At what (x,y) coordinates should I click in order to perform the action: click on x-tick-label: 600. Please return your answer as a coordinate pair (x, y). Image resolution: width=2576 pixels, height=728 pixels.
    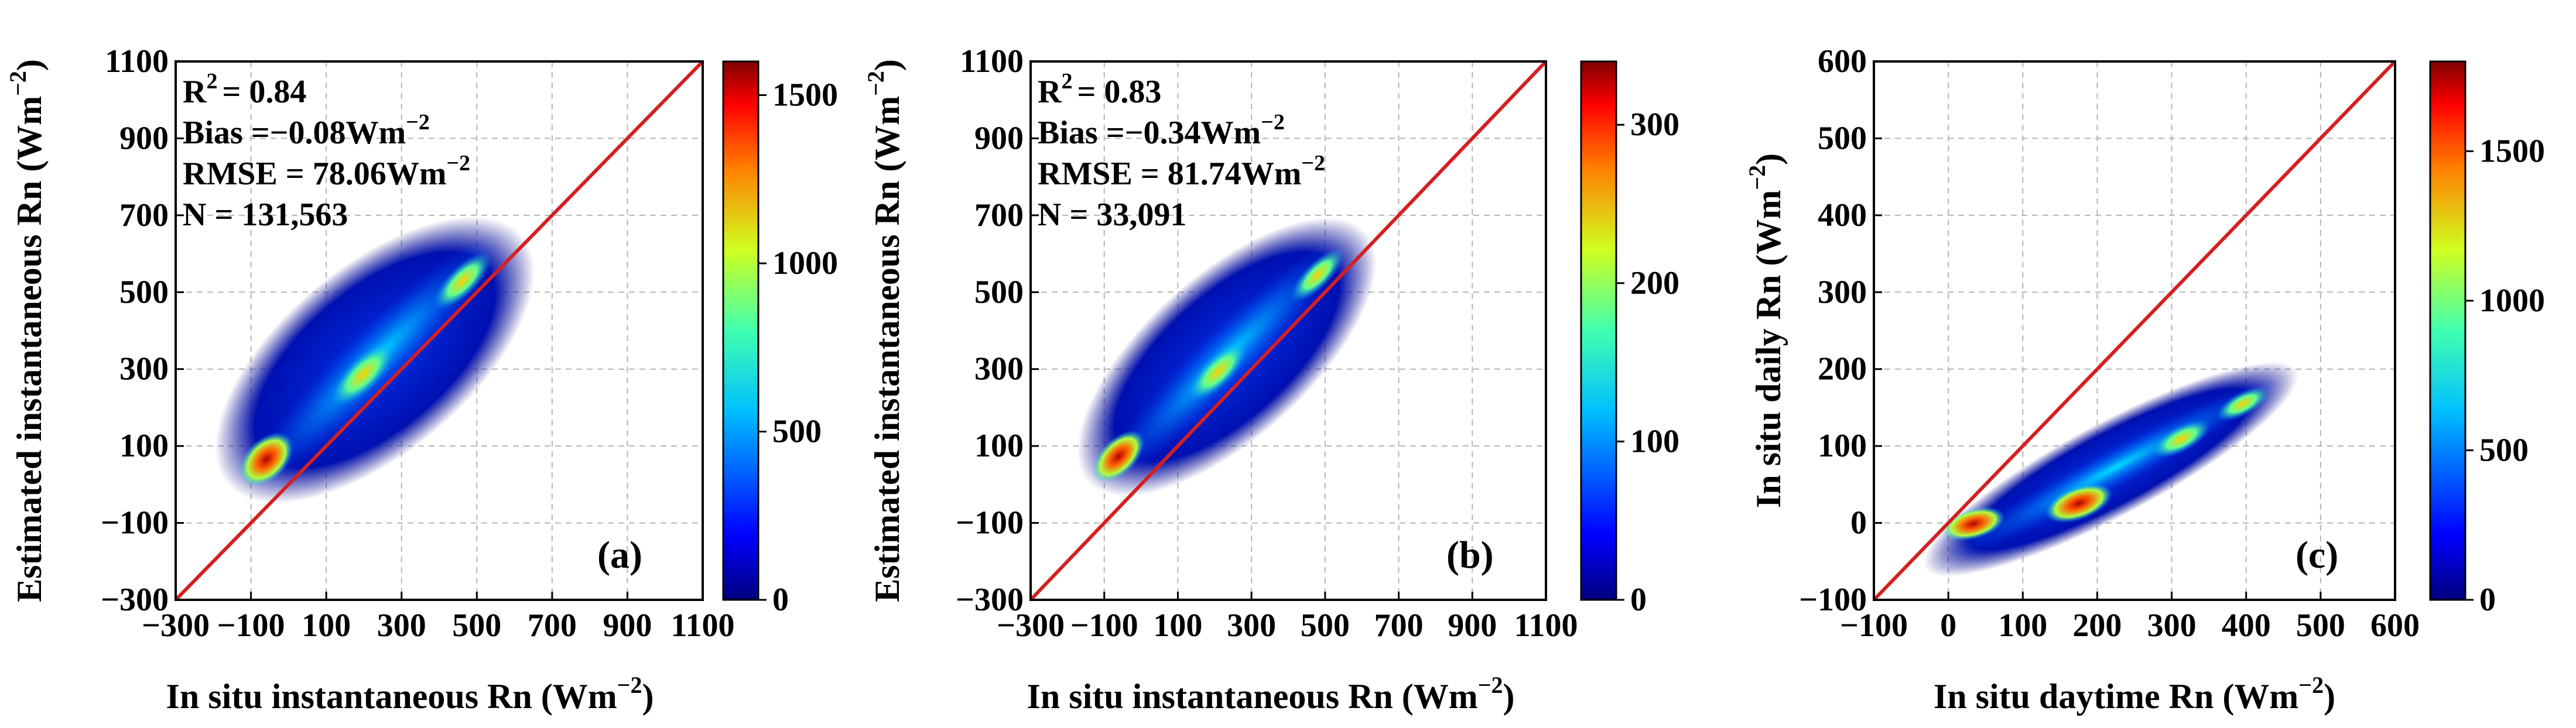
    Looking at the image, I should click on (2395, 625).